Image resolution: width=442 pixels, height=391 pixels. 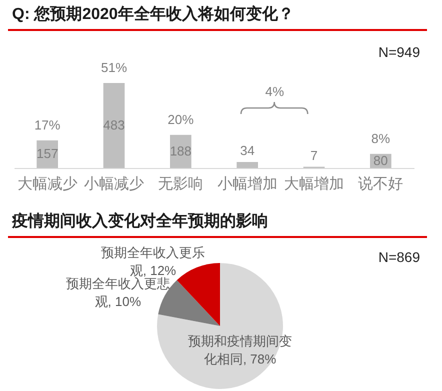 I want to click on chart-title: Q: 您预期2020年全年收入将如何变化？, so click(x=217, y=15).